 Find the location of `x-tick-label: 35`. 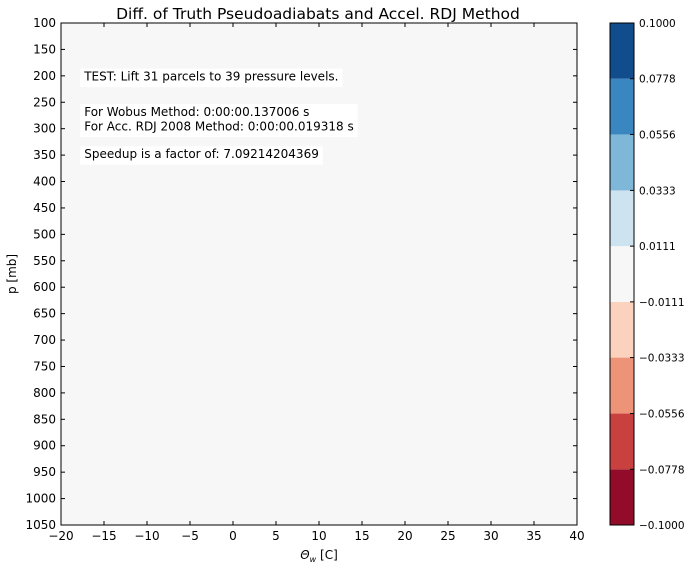

x-tick-label: 35 is located at coordinates (533, 536).